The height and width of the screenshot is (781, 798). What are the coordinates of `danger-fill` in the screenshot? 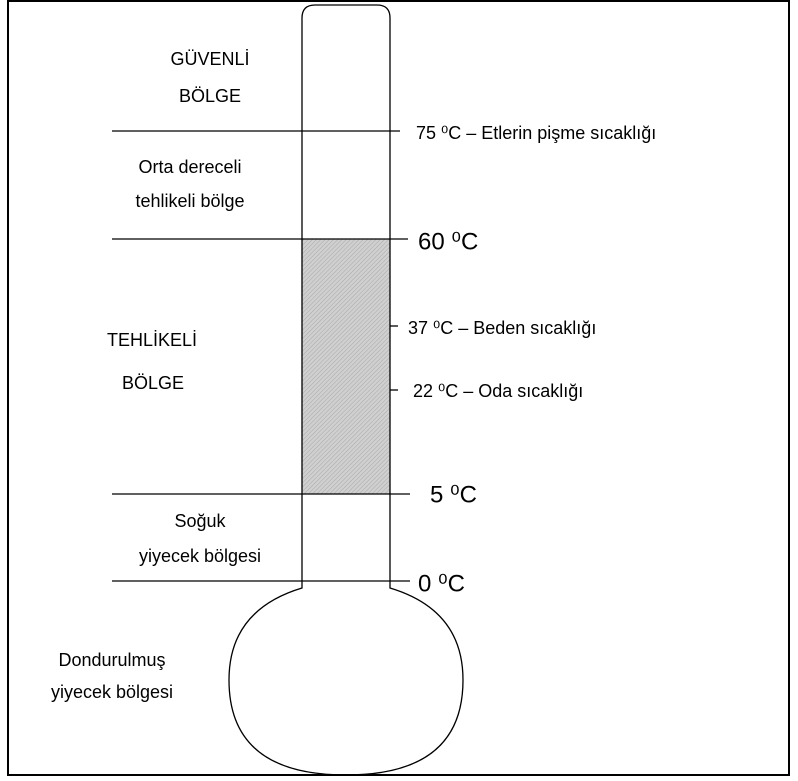 It's located at (346, 366).